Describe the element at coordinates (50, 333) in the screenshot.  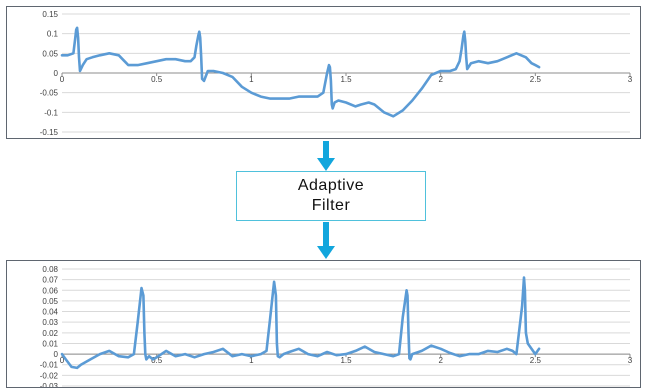
I see `y-tick-label: 0.02` at that location.